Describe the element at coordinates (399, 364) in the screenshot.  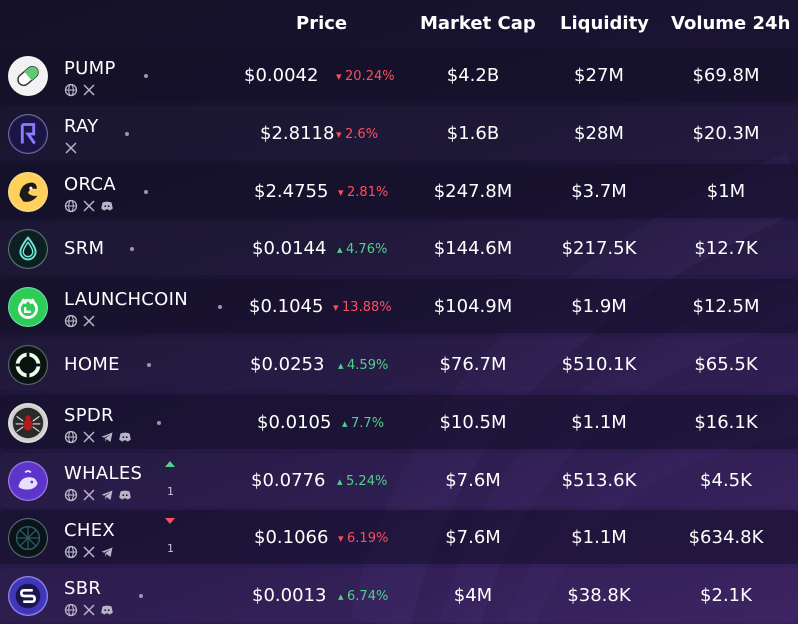
I see `token-row: HOME $0.0253 ▴ 4.59% $76.7M $510.1K $65.5K` at that location.